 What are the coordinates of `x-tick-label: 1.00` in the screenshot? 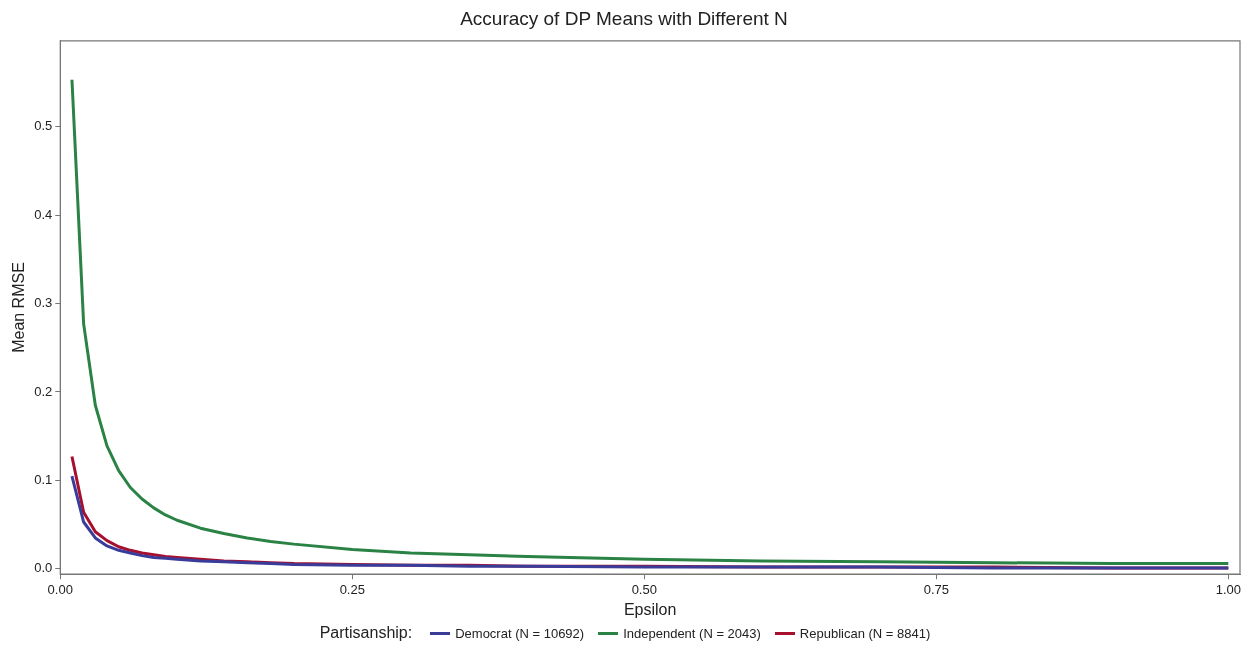 It's located at (1228, 589).